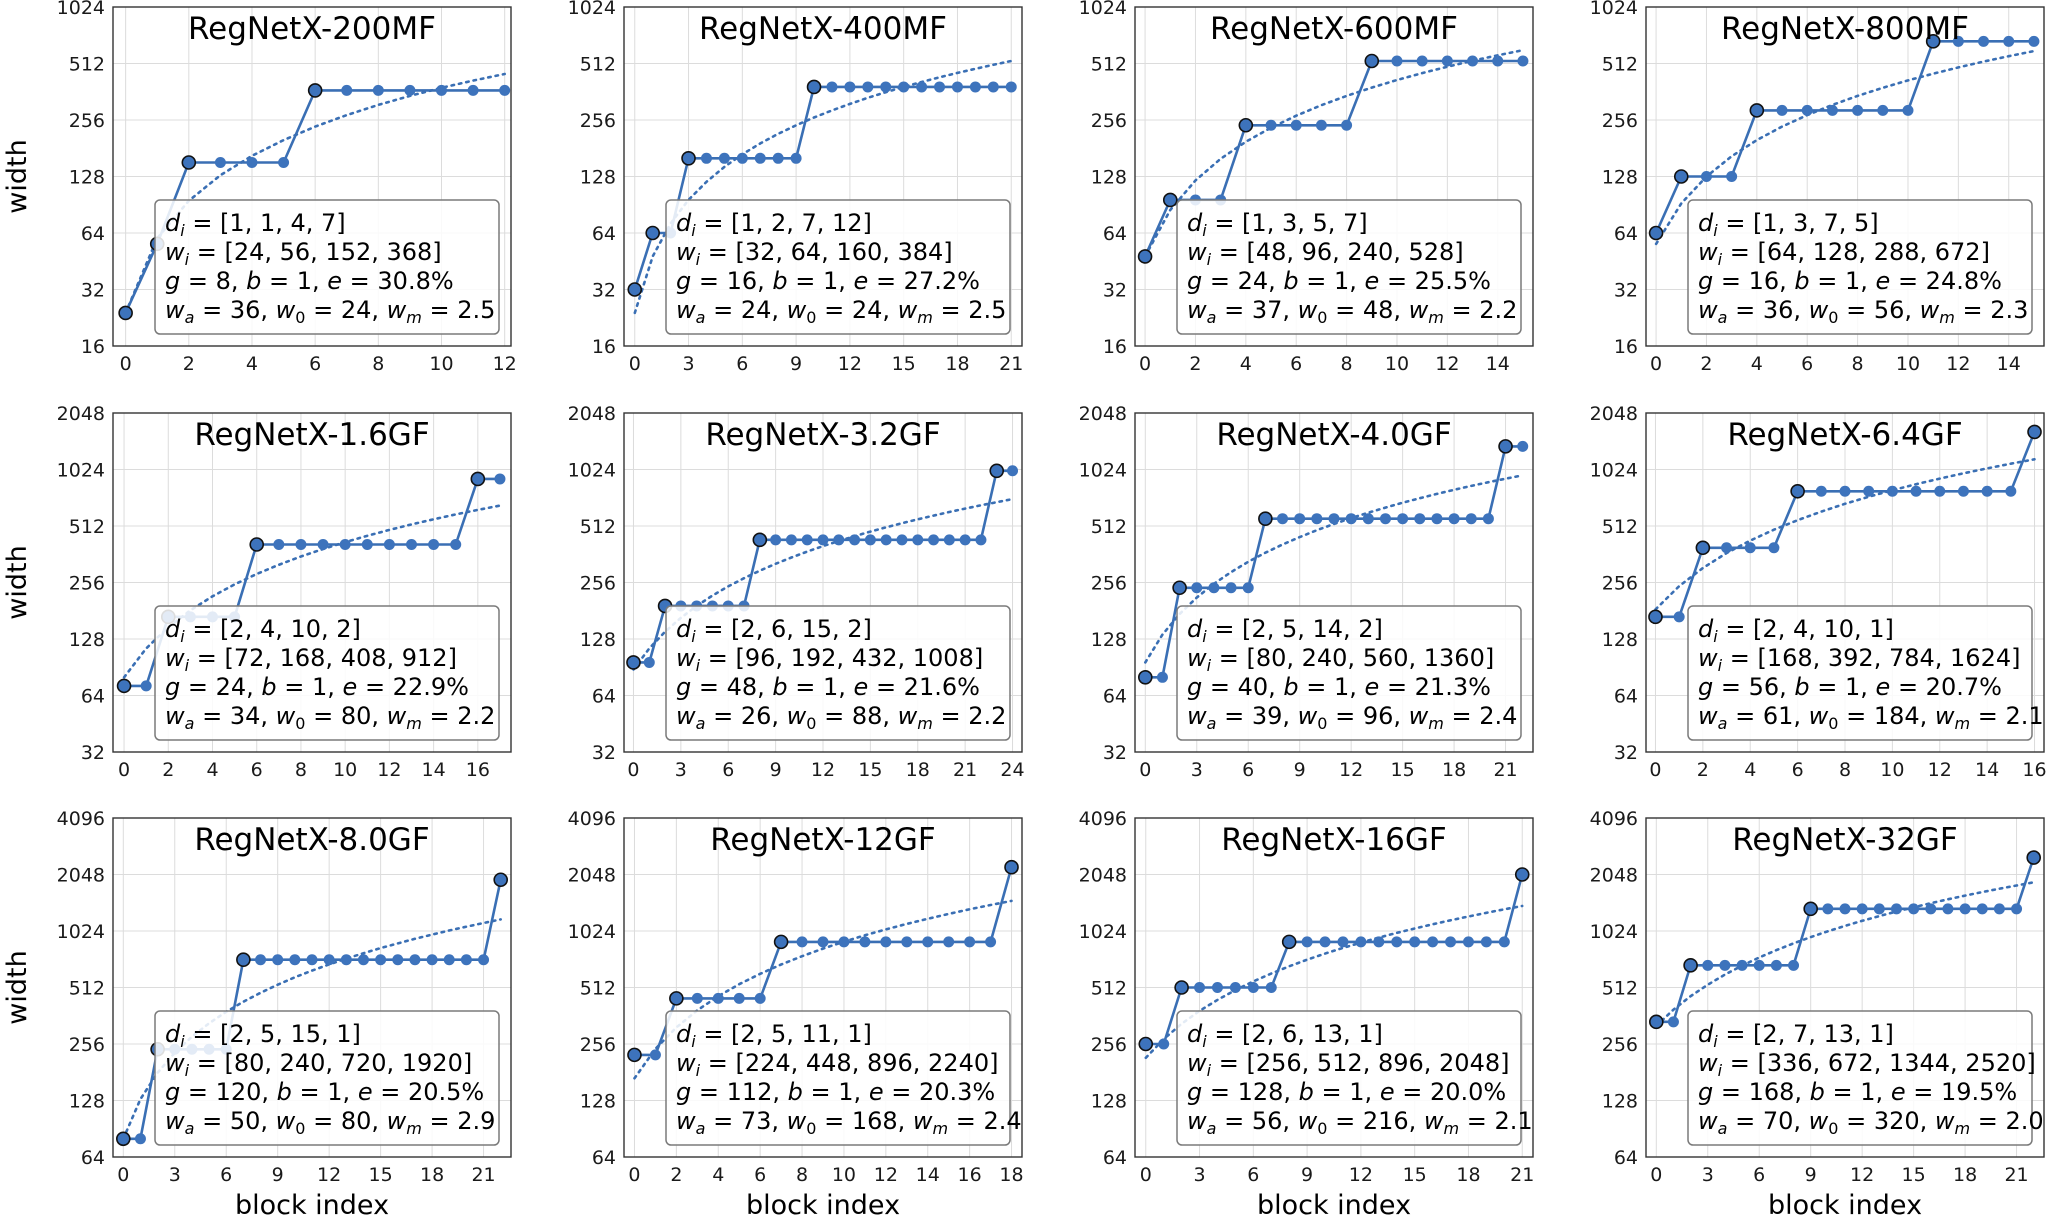 The height and width of the screenshot is (1222, 2054). Describe the element at coordinates (318, 1064) in the screenshot. I see `annotation-widths: wi = [80, 240, 720, 1920]` at that location.